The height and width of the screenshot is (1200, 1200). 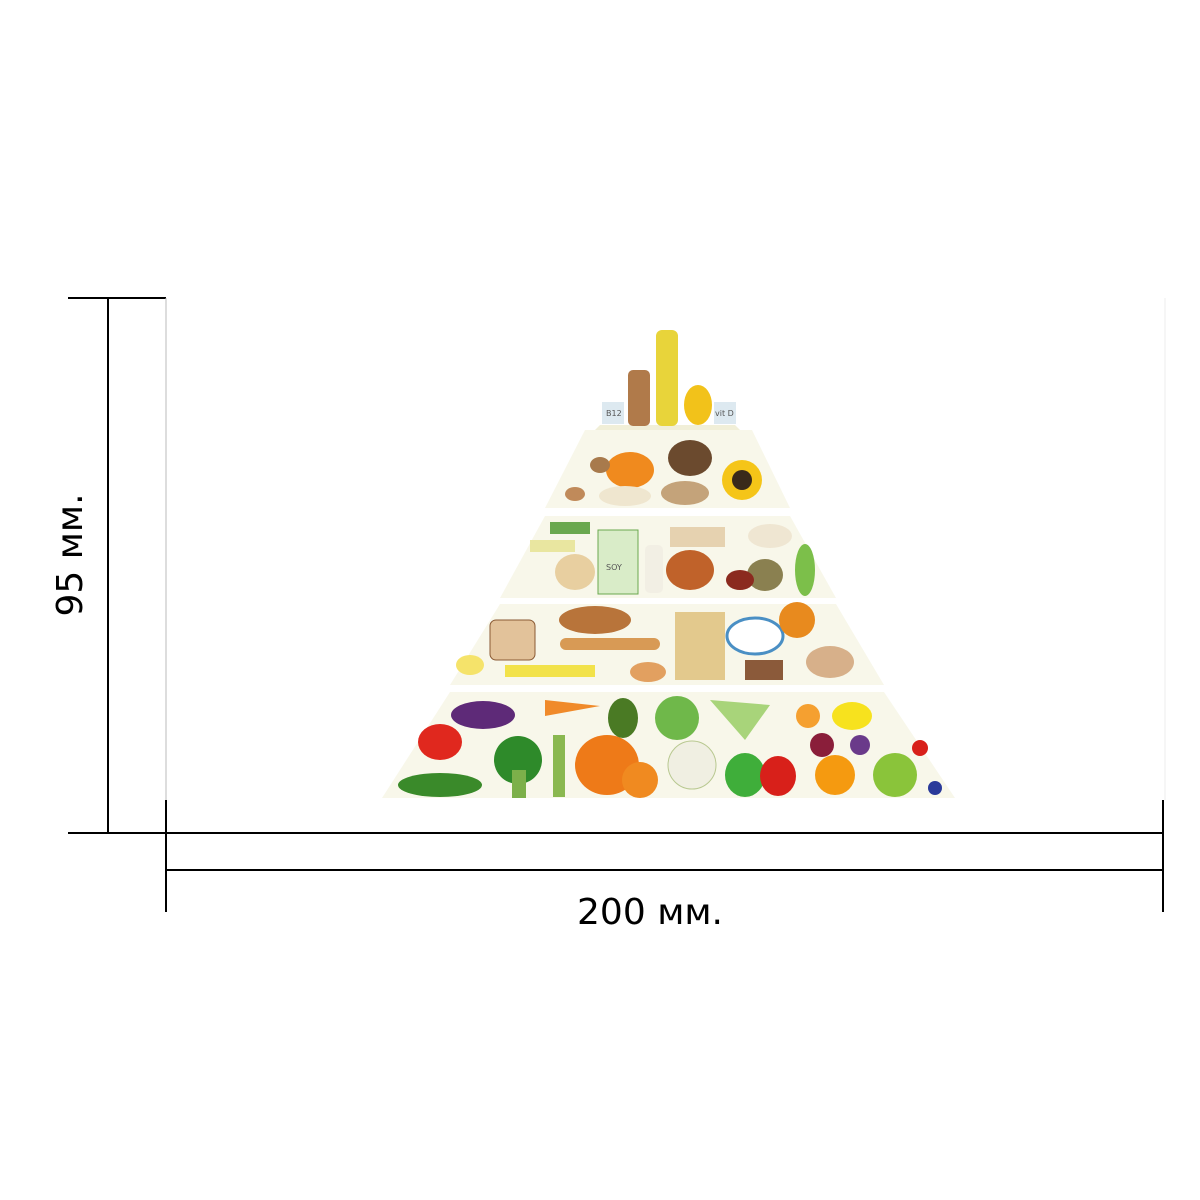 I want to click on item-label: SOY, so click(x=614, y=567).